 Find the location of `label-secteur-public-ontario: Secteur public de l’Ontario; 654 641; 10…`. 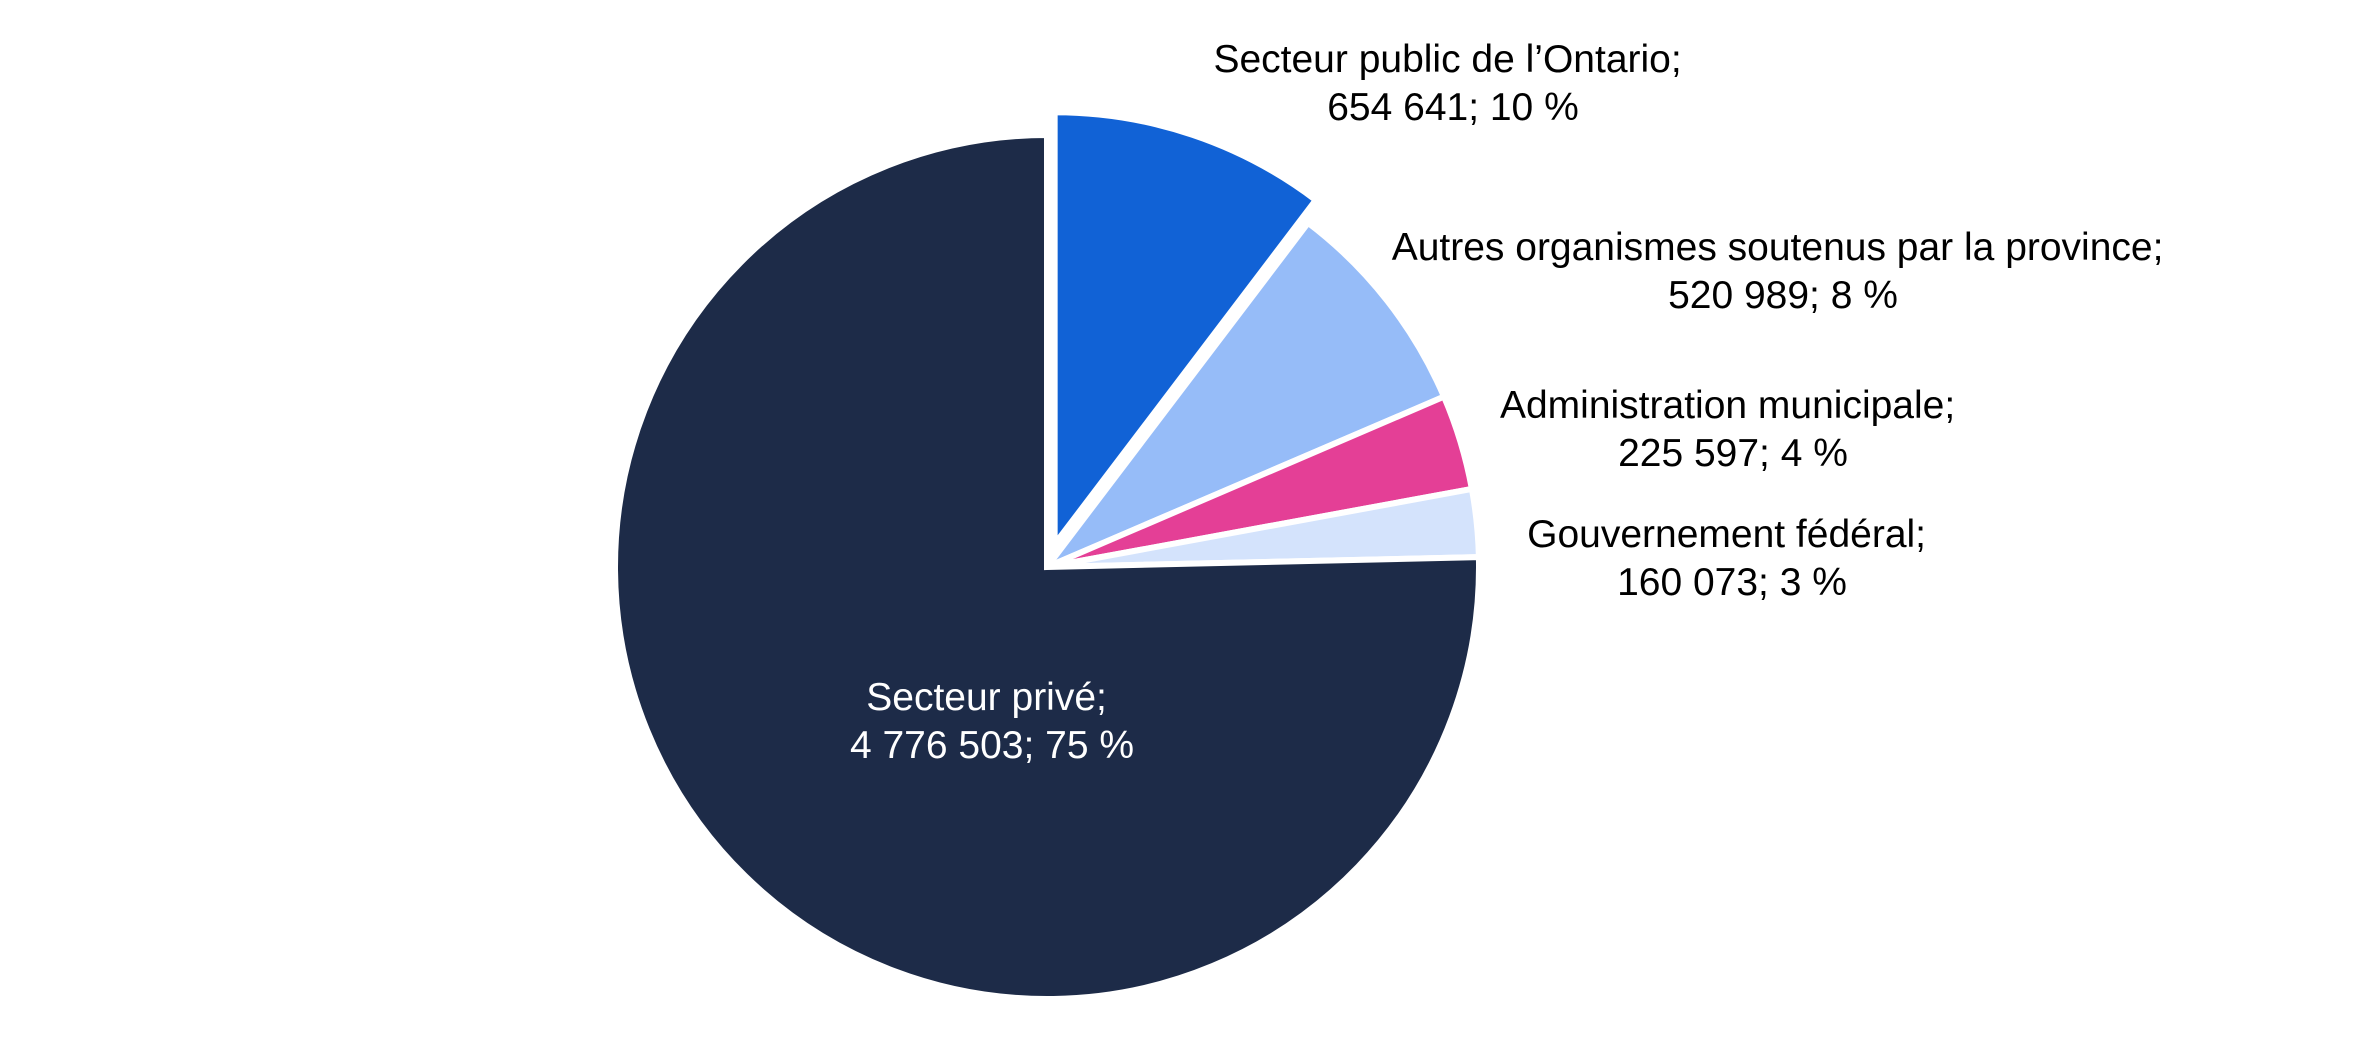

label-secteur-public-ontario: Secteur public de l’Ontario; 654 641; 10… is located at coordinates (1452, 83).